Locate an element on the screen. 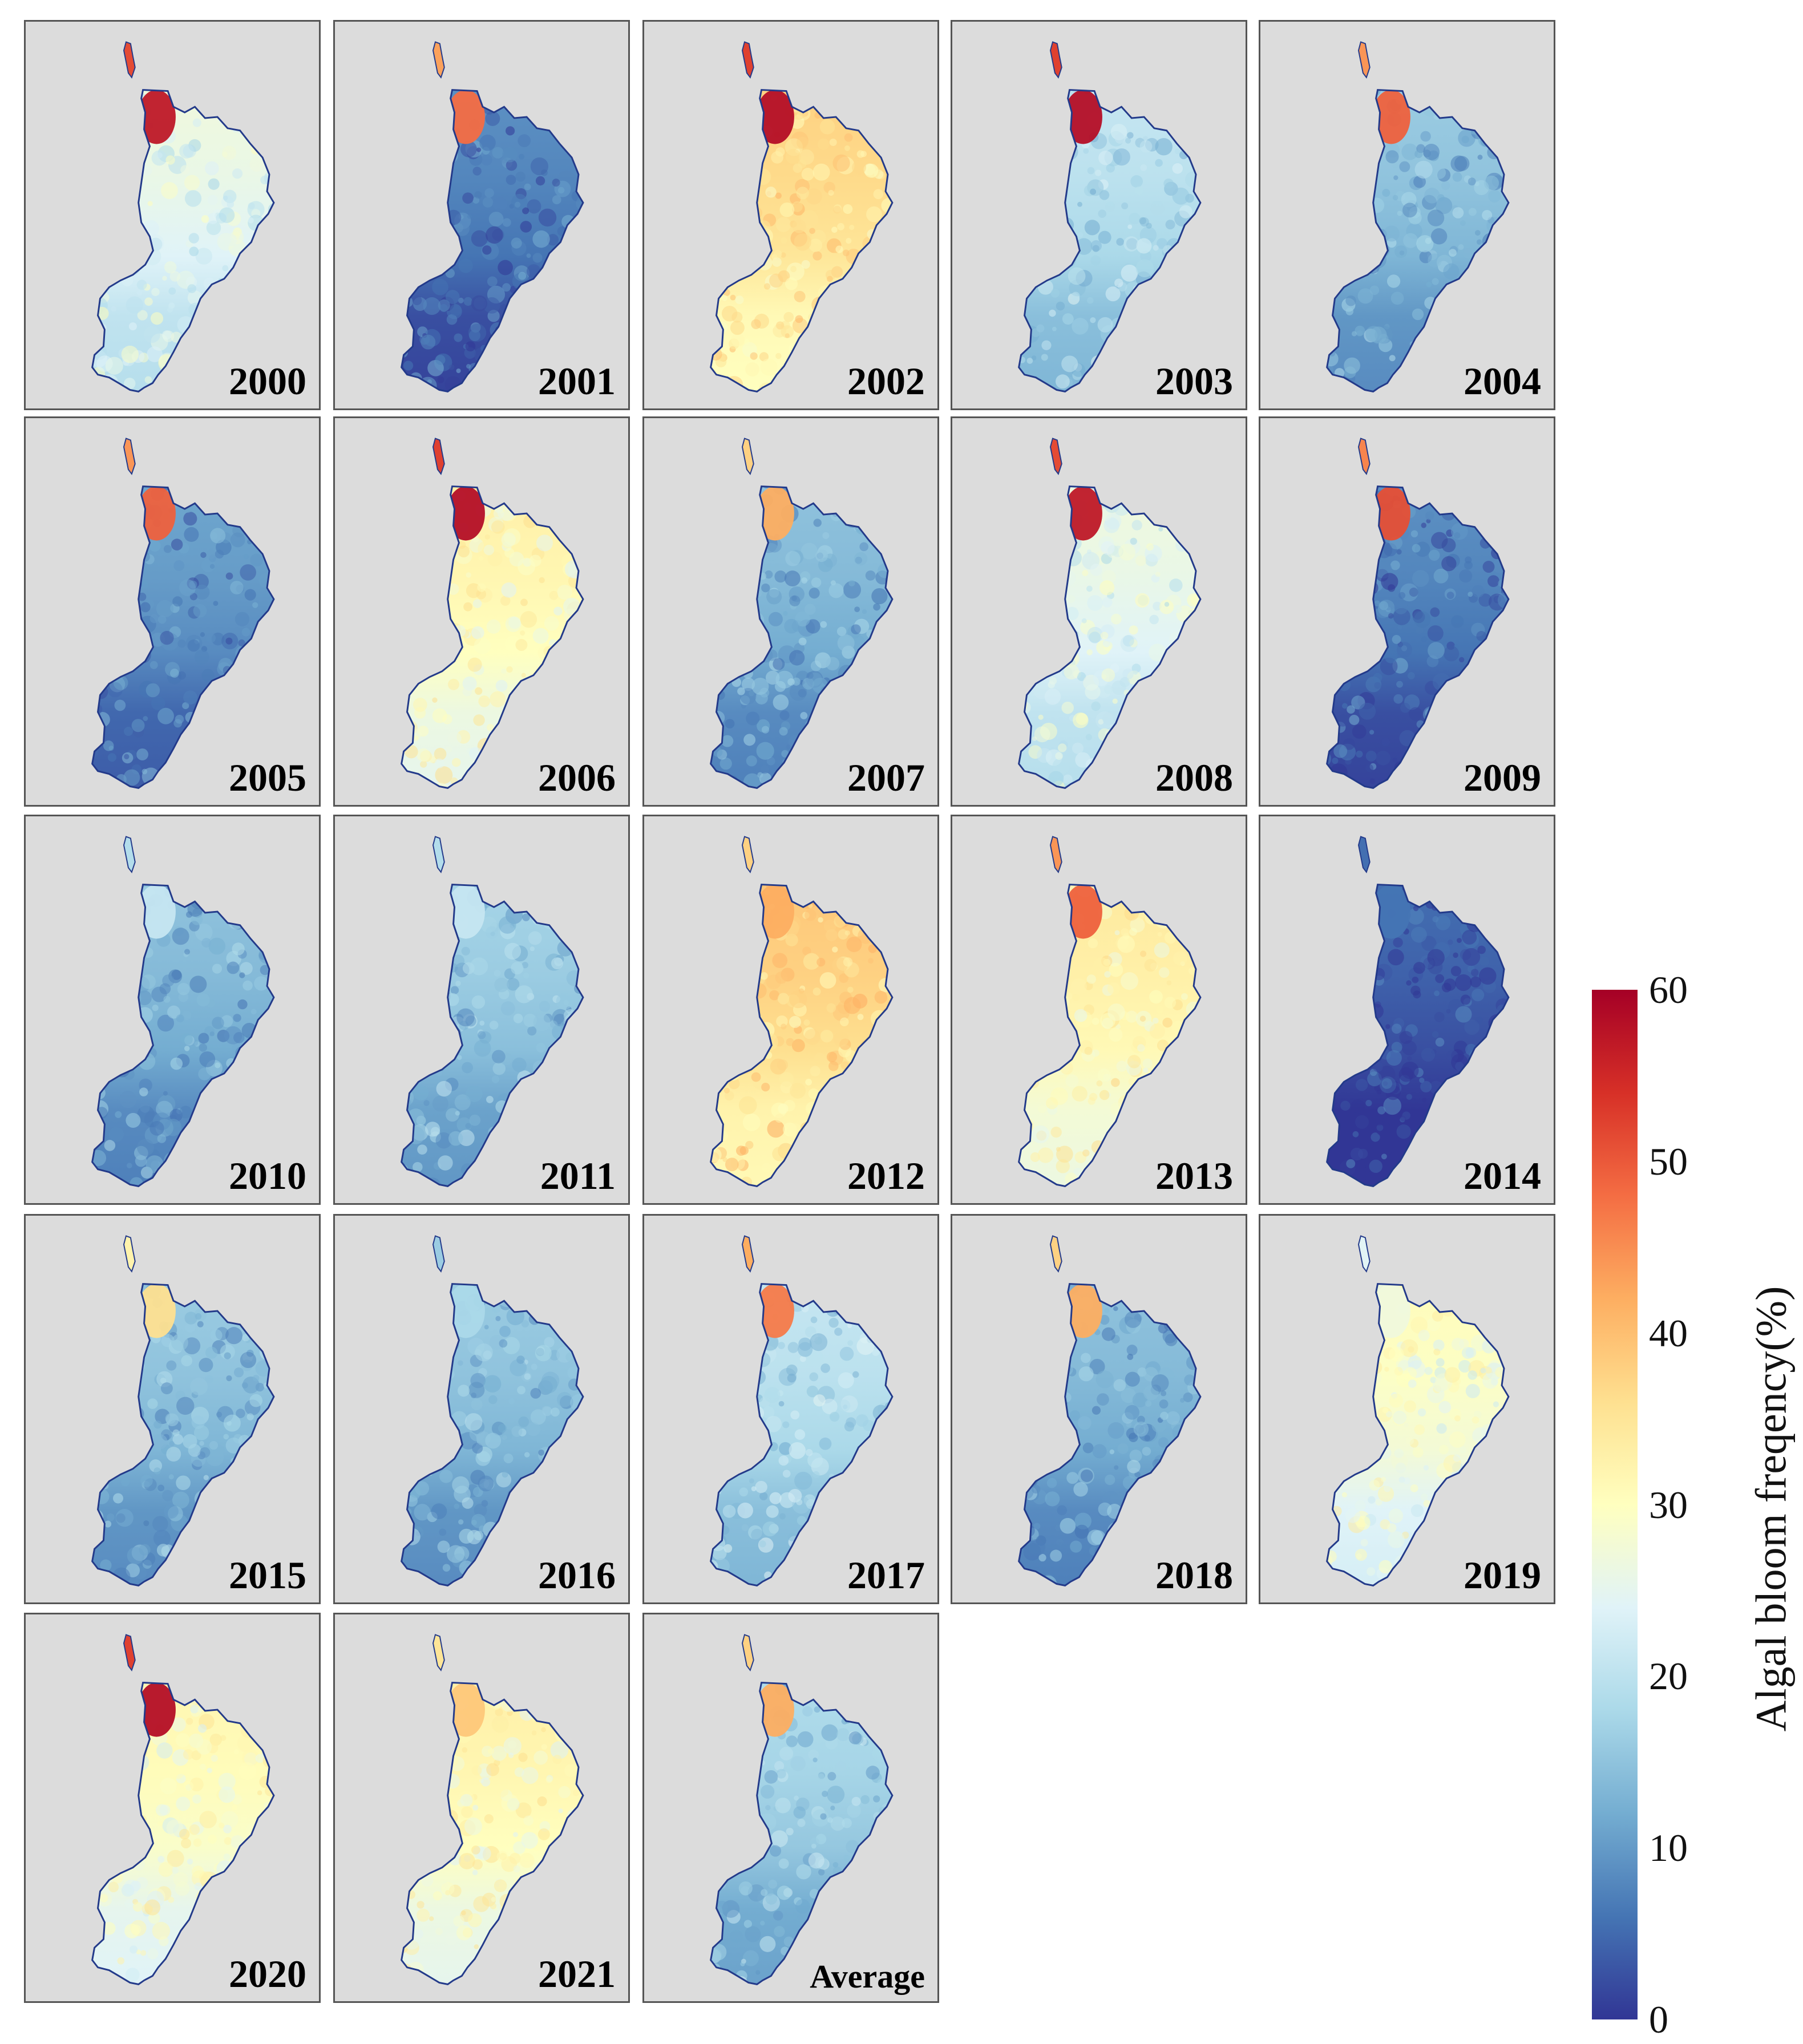  panel-year-label: 2016 is located at coordinates (577, 1575).